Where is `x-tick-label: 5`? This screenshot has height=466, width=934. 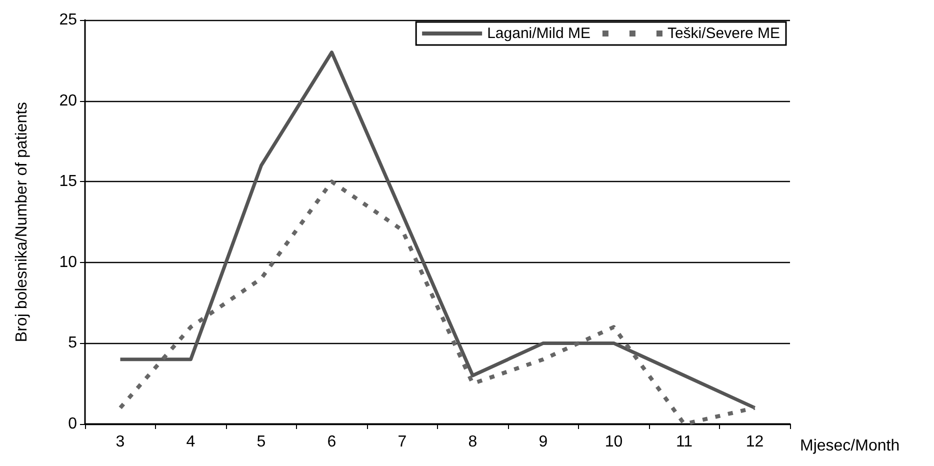 x-tick-label: 5 is located at coordinates (261, 442).